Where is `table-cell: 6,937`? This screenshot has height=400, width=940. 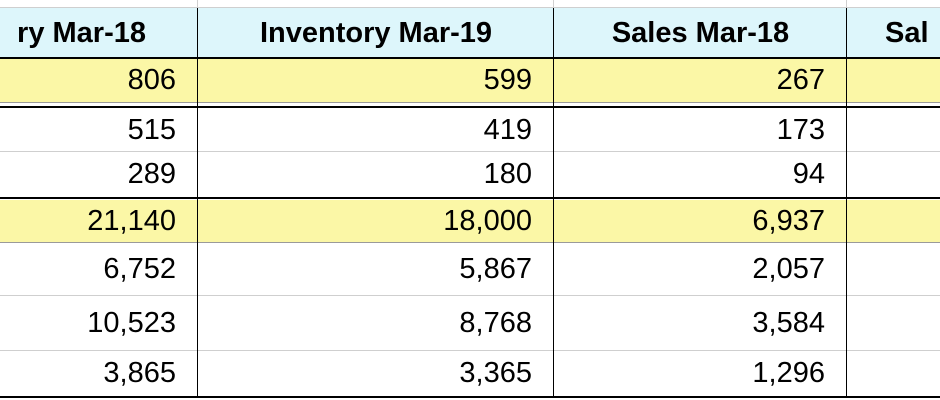 table-cell: 6,937 is located at coordinates (700, 221).